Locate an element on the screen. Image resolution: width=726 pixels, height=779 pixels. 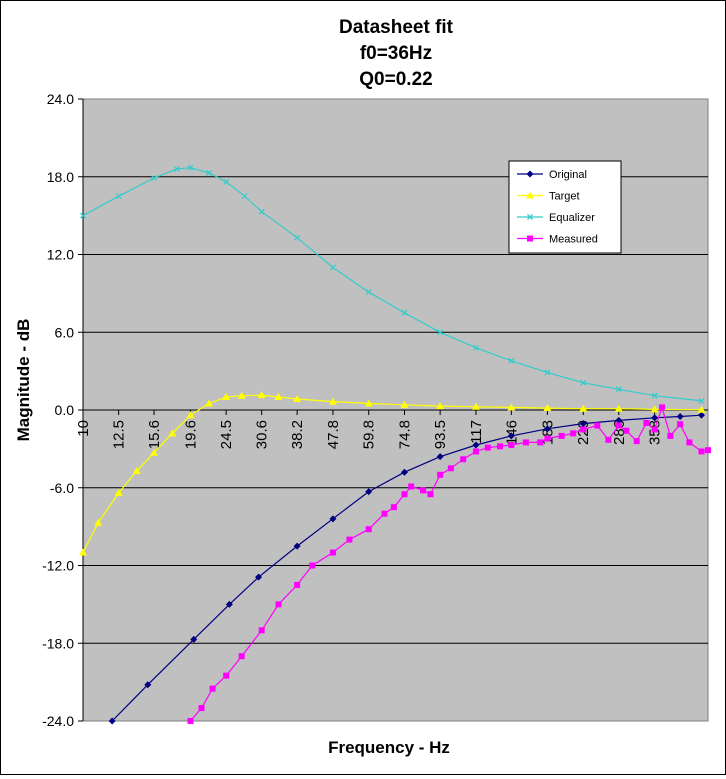
y-tick-label: 12.0 is located at coordinates (60, 255).